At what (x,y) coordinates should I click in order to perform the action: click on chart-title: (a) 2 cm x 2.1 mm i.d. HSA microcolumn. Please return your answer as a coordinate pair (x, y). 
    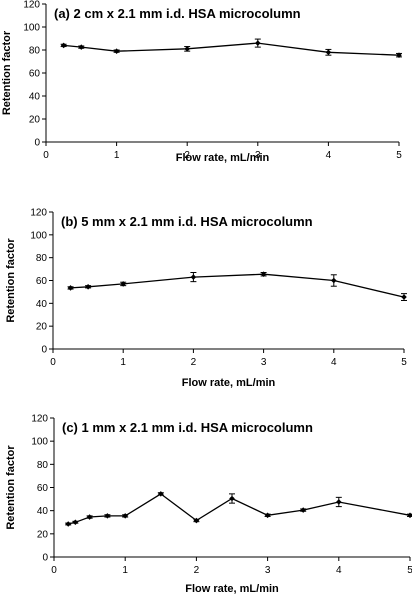
    Looking at the image, I should click on (177, 13).